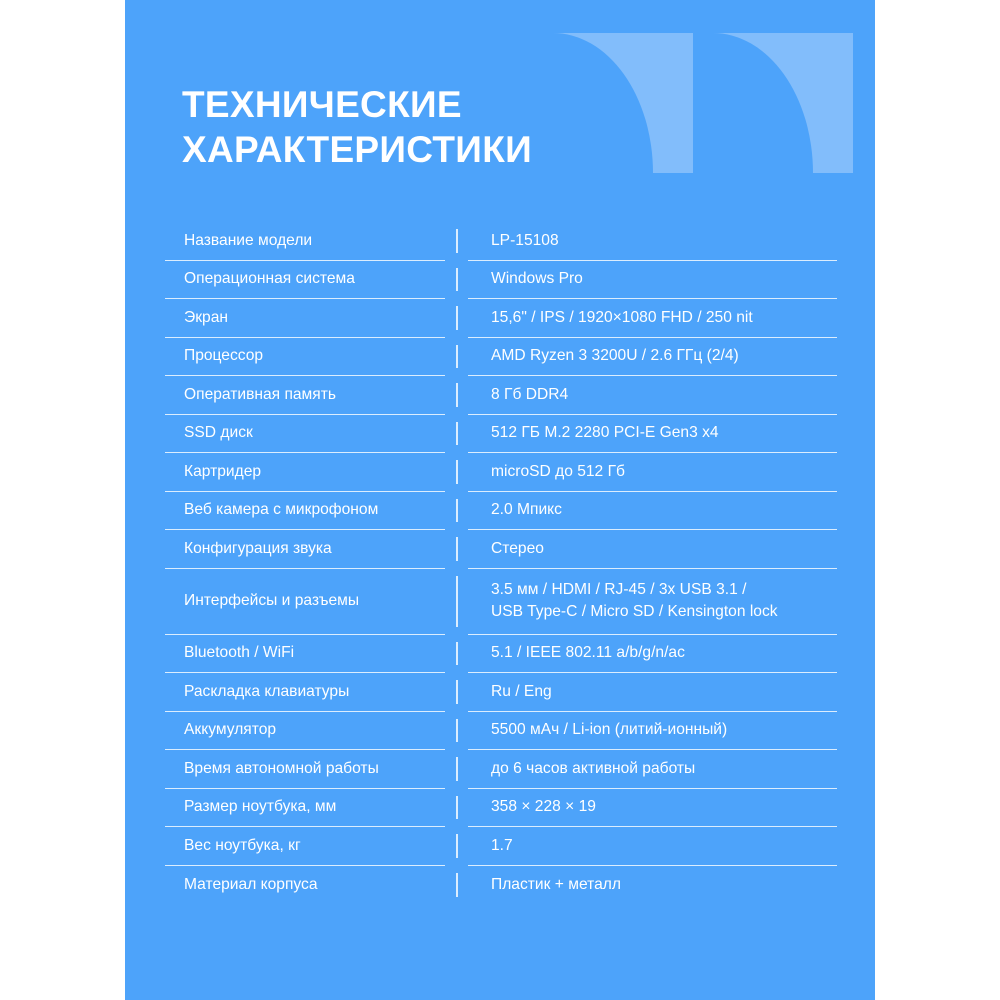  I want to click on spec-value: 1.7, so click(646, 846).